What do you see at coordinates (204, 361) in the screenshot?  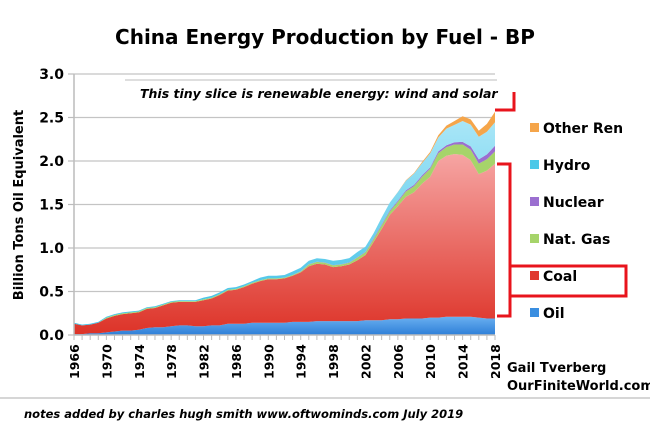 I see `x-tick-label: 1982` at bounding box center [204, 361].